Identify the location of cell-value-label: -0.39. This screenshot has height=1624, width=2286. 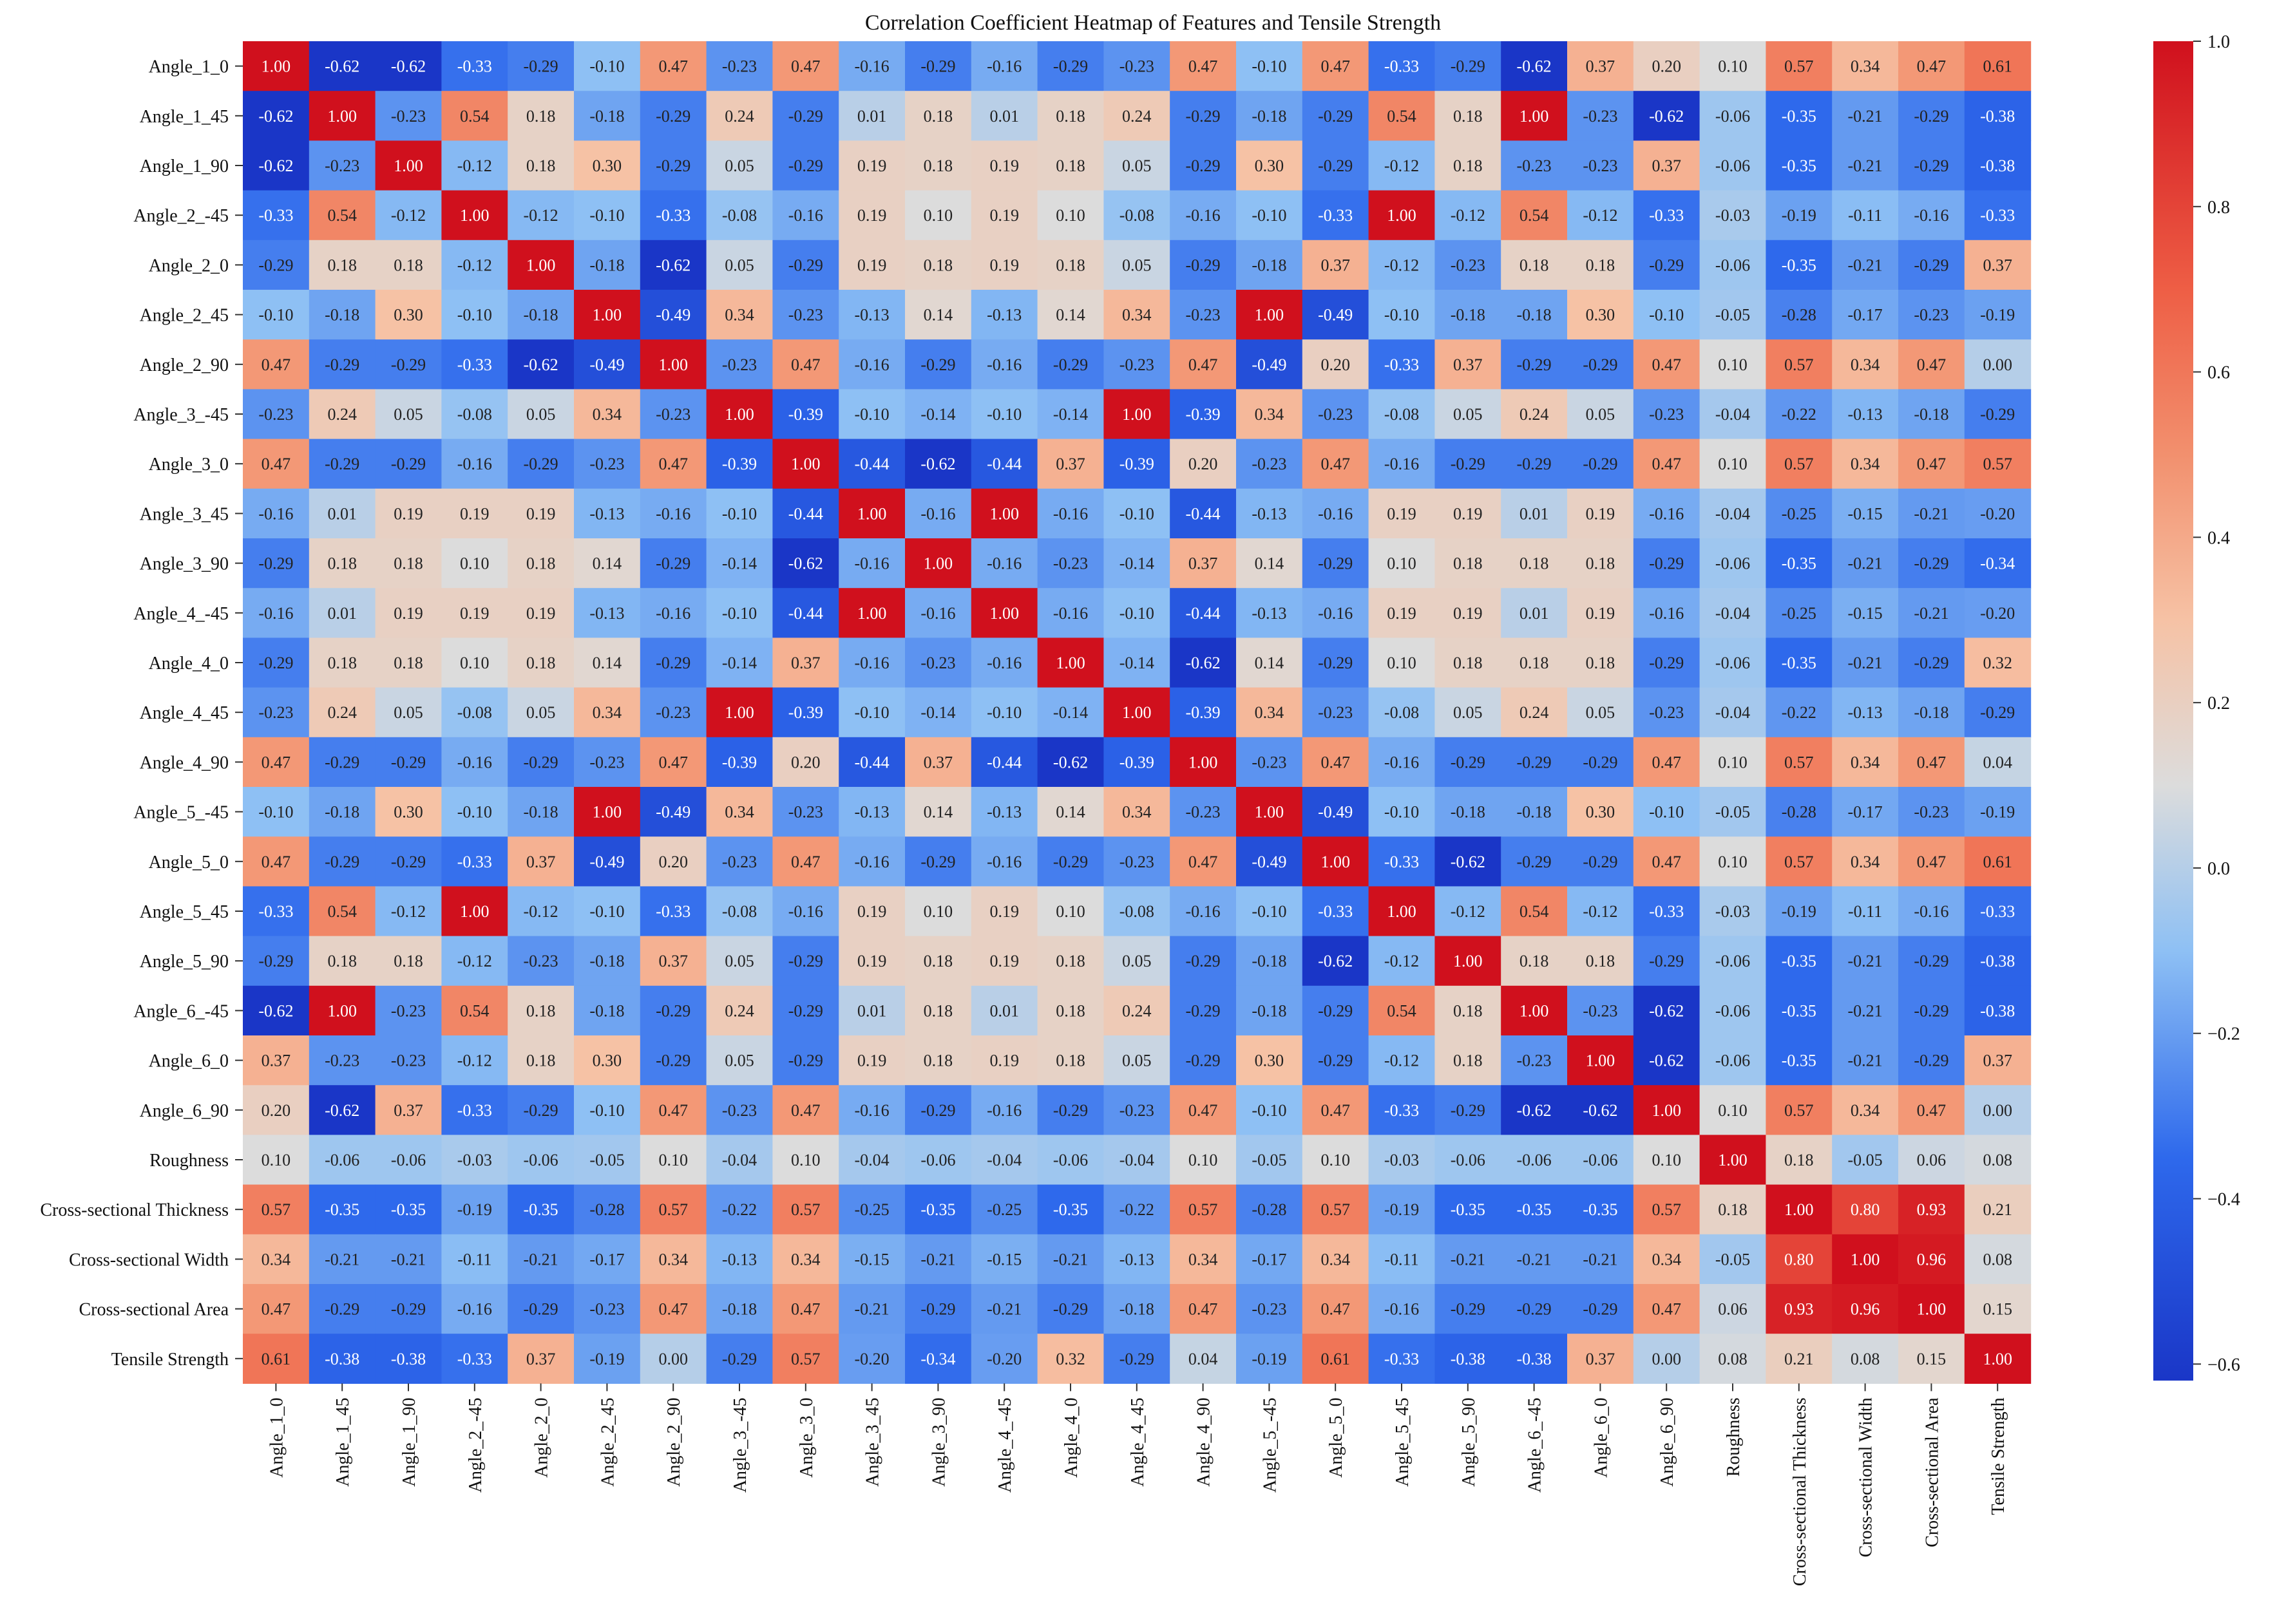
(805, 414).